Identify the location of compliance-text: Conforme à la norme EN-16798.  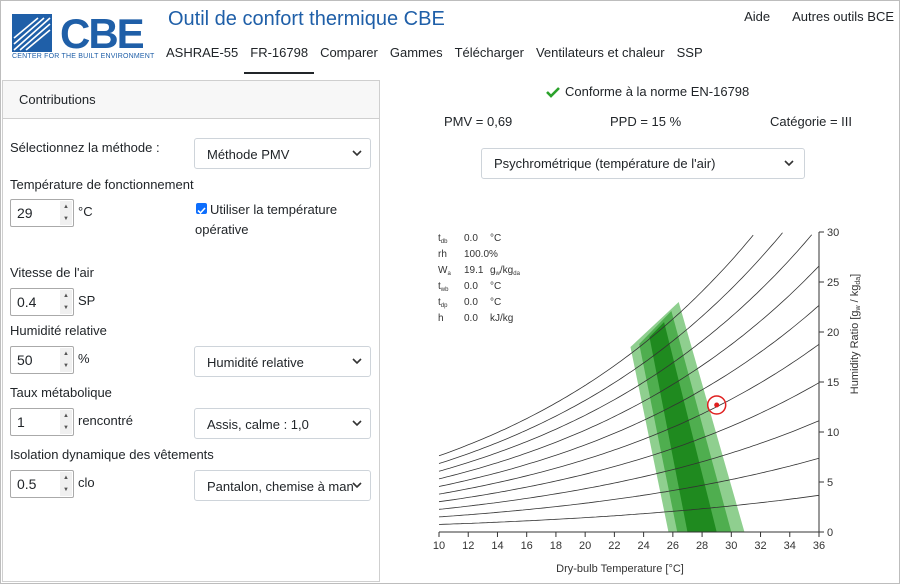
(657, 91).